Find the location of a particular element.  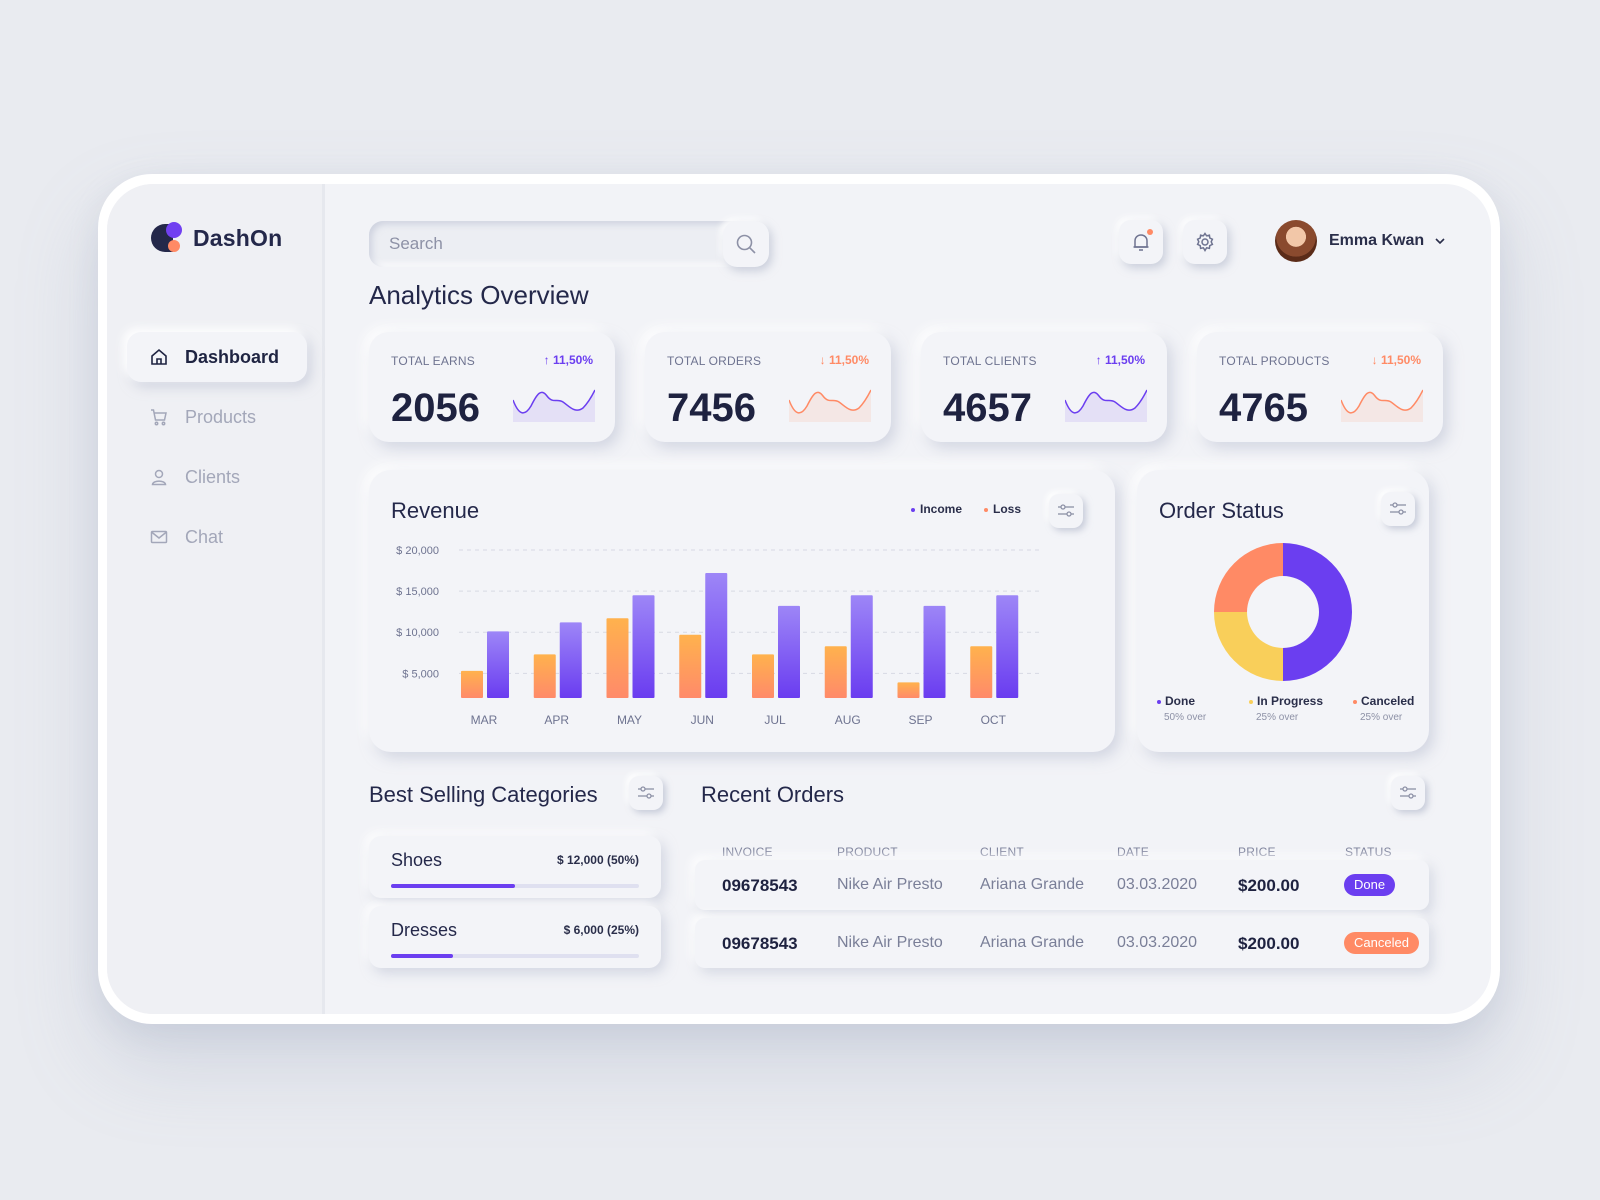

settings-button is located at coordinates (1205, 242).